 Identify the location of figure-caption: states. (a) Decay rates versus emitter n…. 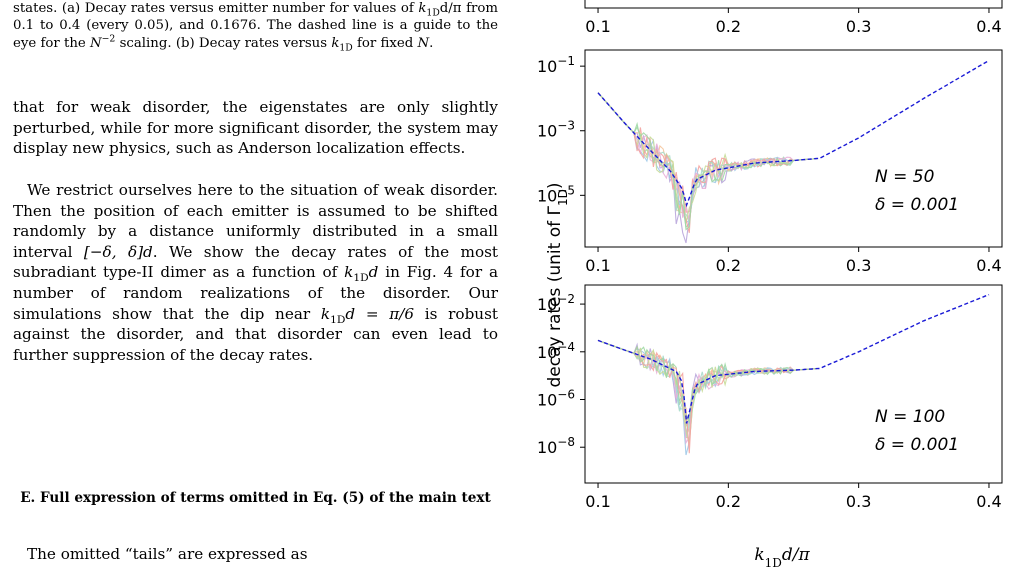
(255, 27).